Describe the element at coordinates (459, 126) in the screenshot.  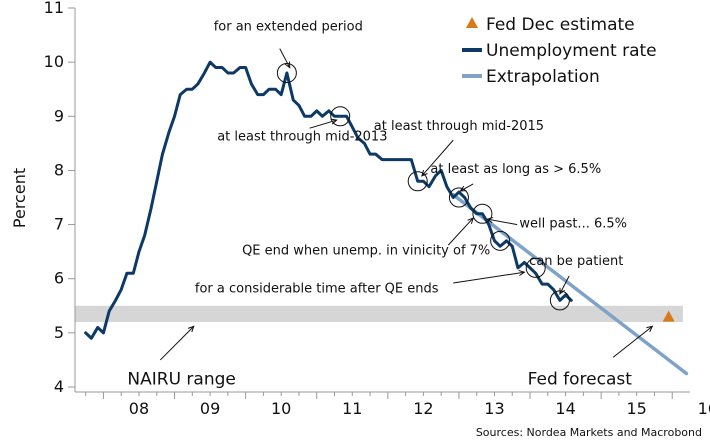
I see `annotation-label: at least through mid-2015` at that location.